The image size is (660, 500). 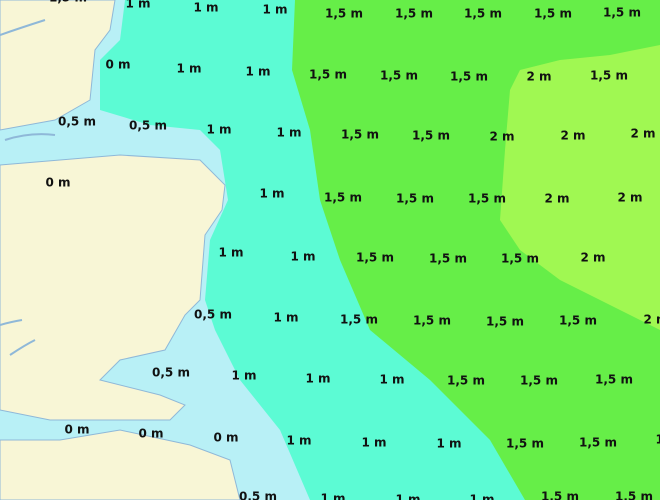 What do you see at coordinates (28, 187) in the screenshot?
I see `rivers` at bounding box center [28, 187].